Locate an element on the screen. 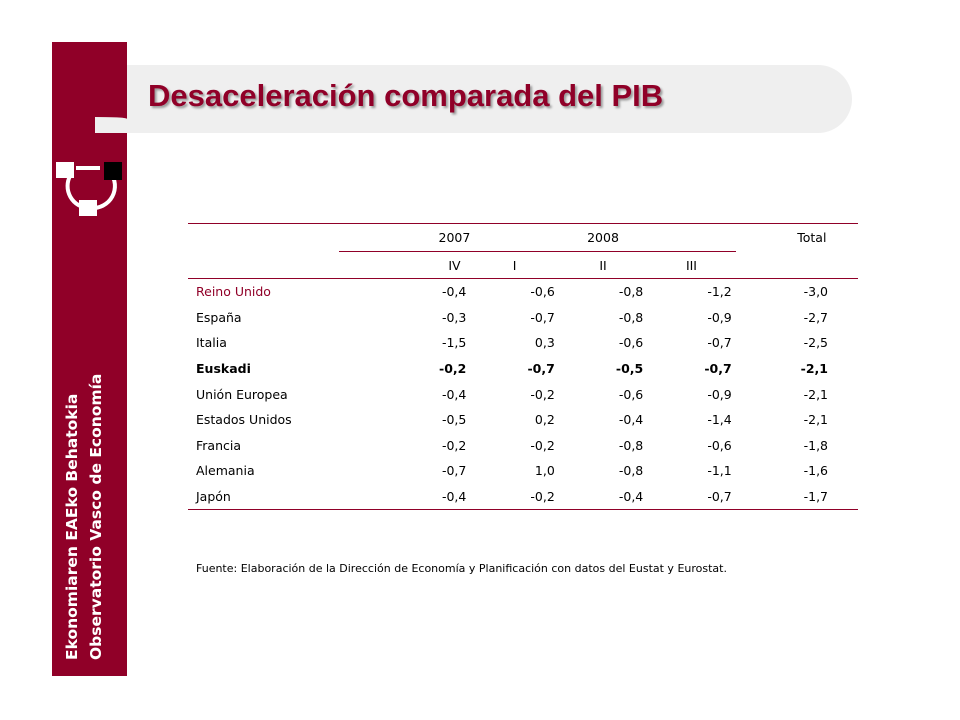 Image resolution: width=960 pixels, height=720 pixels. table-row: Japón -0,4 -0,2 -0,4 -0,7 -1,7 is located at coordinates (523, 497).